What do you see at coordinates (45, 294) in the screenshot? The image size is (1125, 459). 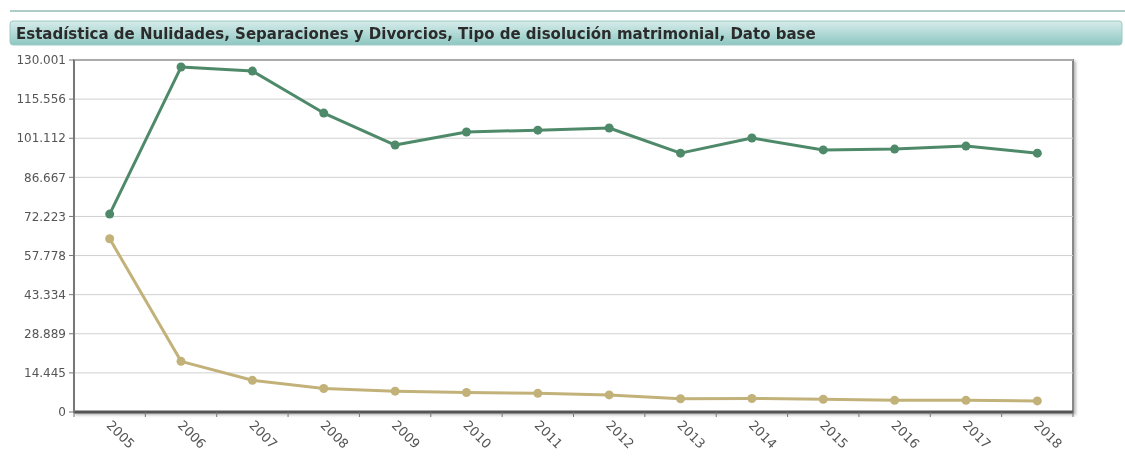 I see `y-tick-label: 43.334` at bounding box center [45, 294].